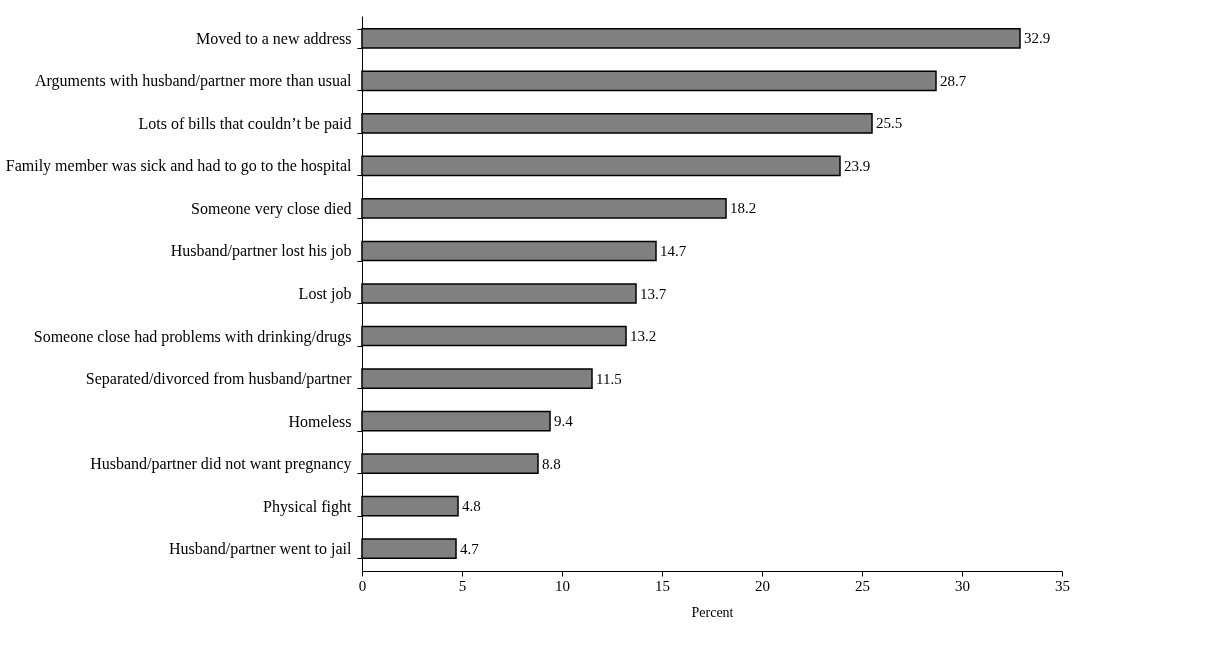 Image resolution: width=1227 pixels, height=659 pixels. Describe the element at coordinates (862, 585) in the screenshot. I see `x-tick-label: 25` at that location.